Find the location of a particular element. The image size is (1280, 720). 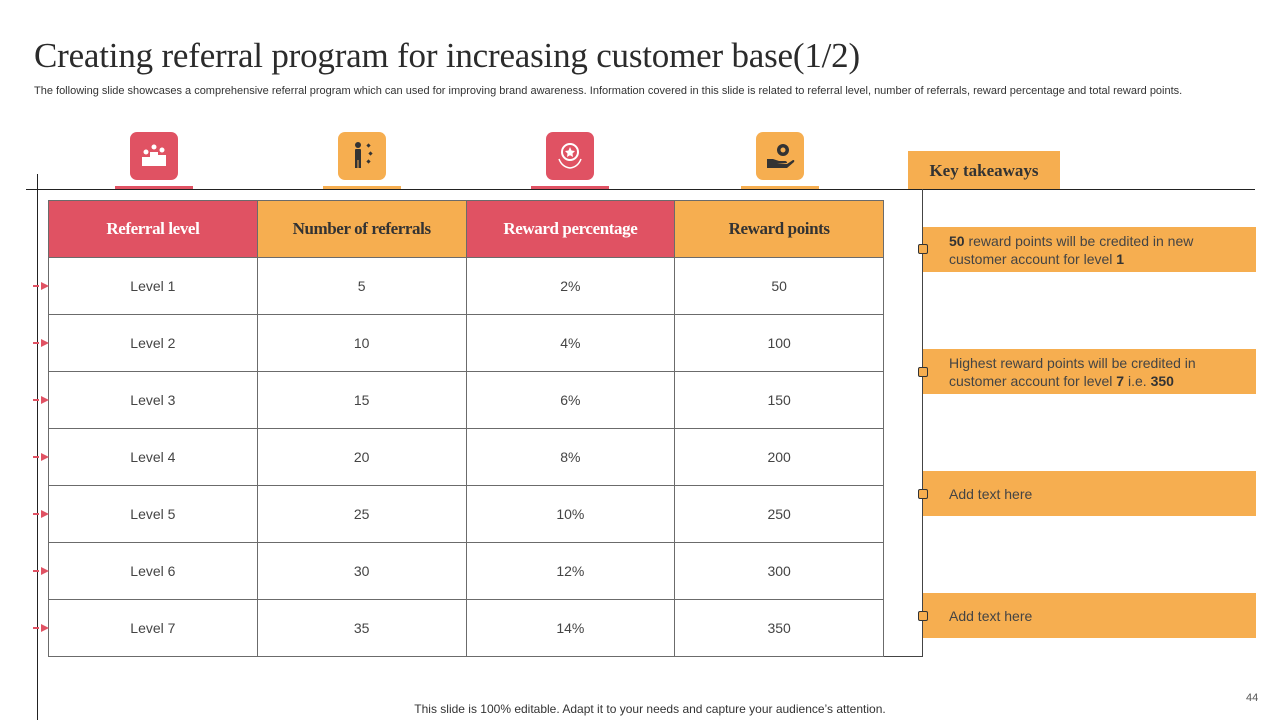

person-steps-icon is located at coordinates (362, 156).